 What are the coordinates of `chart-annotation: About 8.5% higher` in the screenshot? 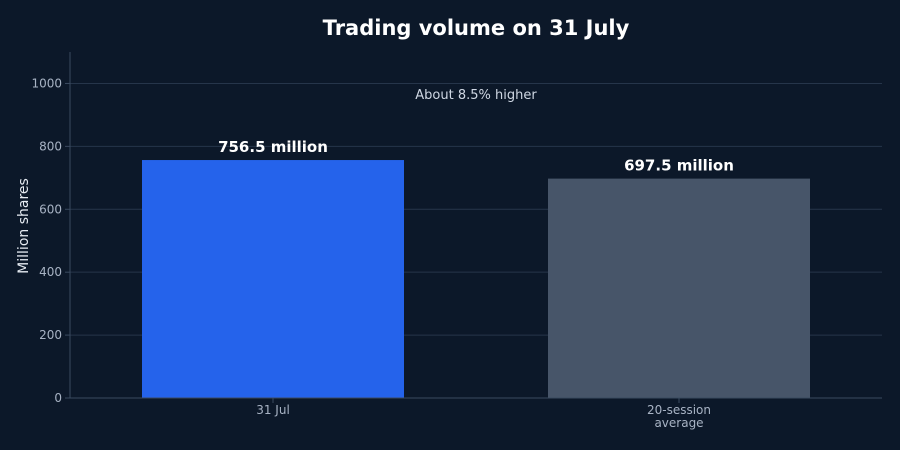 It's located at (476, 95).